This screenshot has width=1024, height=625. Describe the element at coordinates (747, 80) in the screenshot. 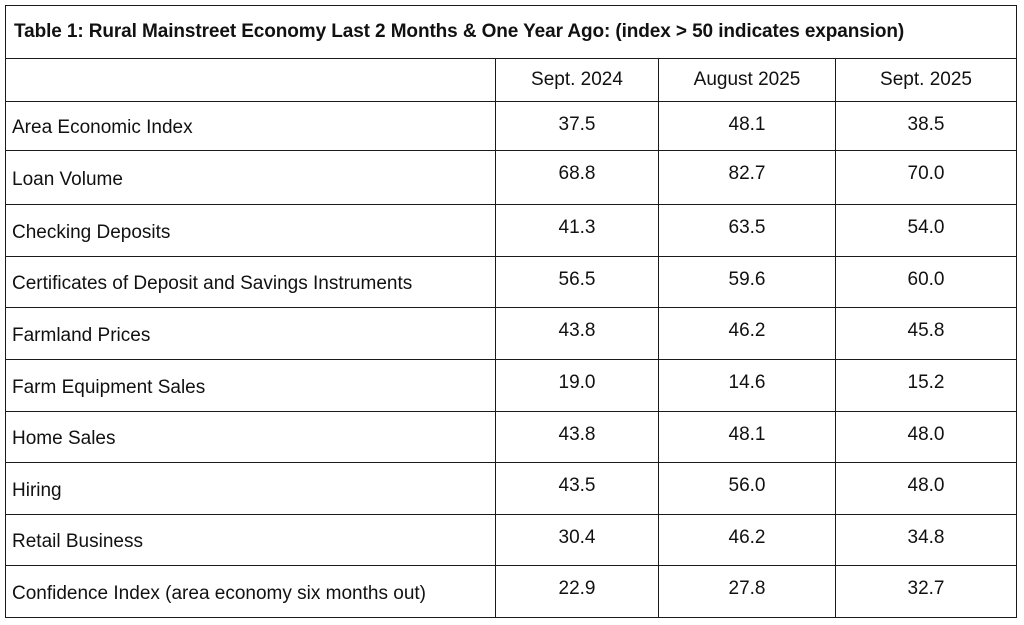

I see `column-header-august-2025: August 2025` at that location.